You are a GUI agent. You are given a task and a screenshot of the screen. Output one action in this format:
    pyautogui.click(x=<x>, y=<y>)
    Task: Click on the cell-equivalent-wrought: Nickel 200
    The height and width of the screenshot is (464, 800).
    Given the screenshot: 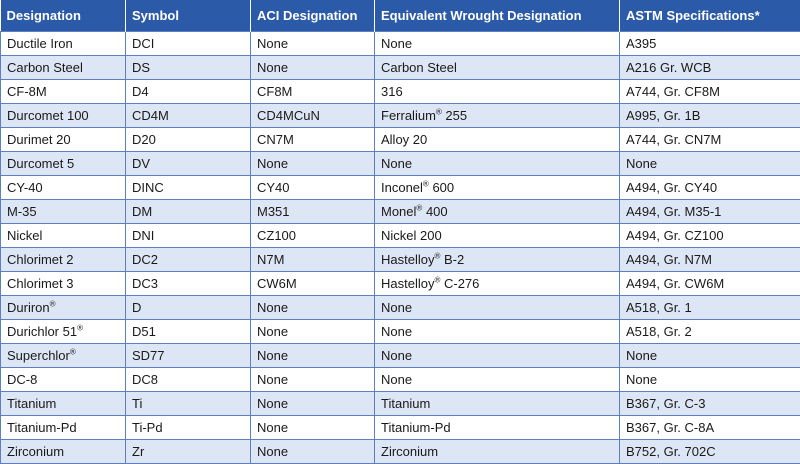 What is the action you would take?
    pyautogui.click(x=497, y=236)
    